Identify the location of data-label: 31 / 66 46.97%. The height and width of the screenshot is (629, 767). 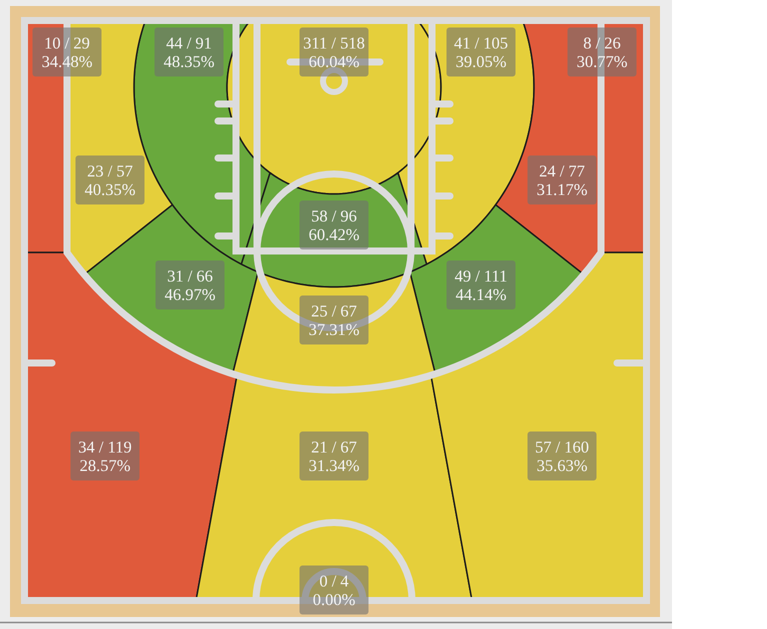
(190, 285).